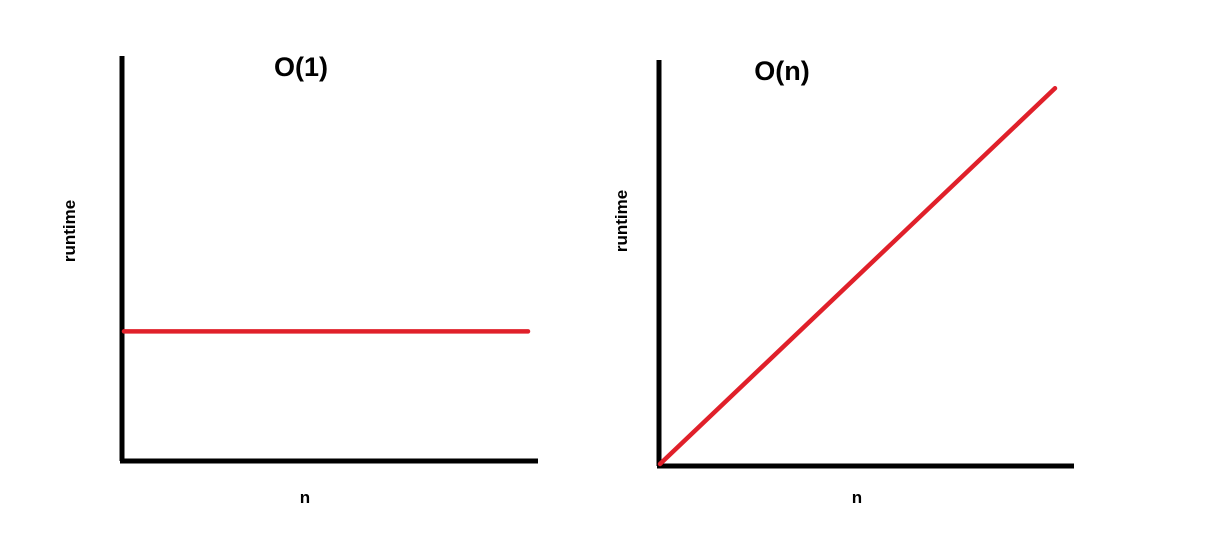  I want to click on chart-constant-ylabel: runtime, so click(69, 231).